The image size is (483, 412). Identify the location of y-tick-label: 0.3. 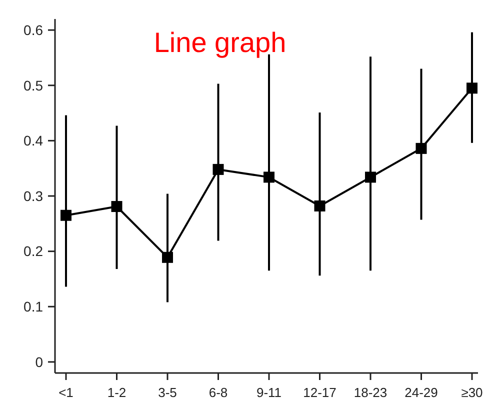
(34, 196).